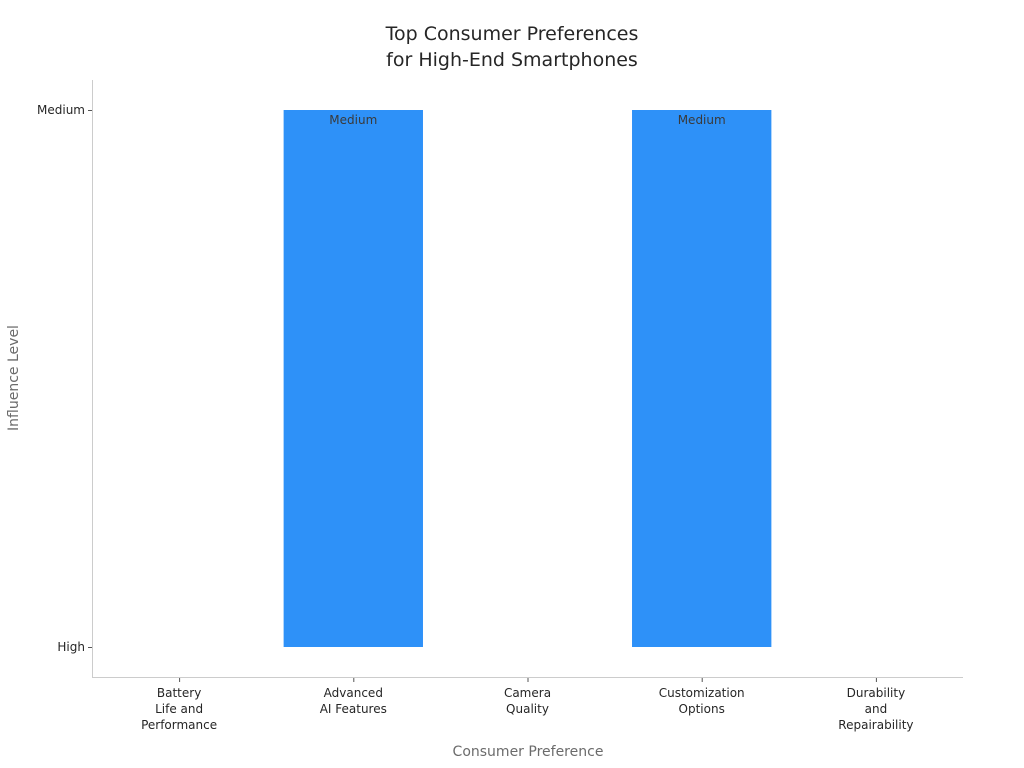  What do you see at coordinates (179, 709) in the screenshot?
I see `x-tick-label: Life and` at bounding box center [179, 709].